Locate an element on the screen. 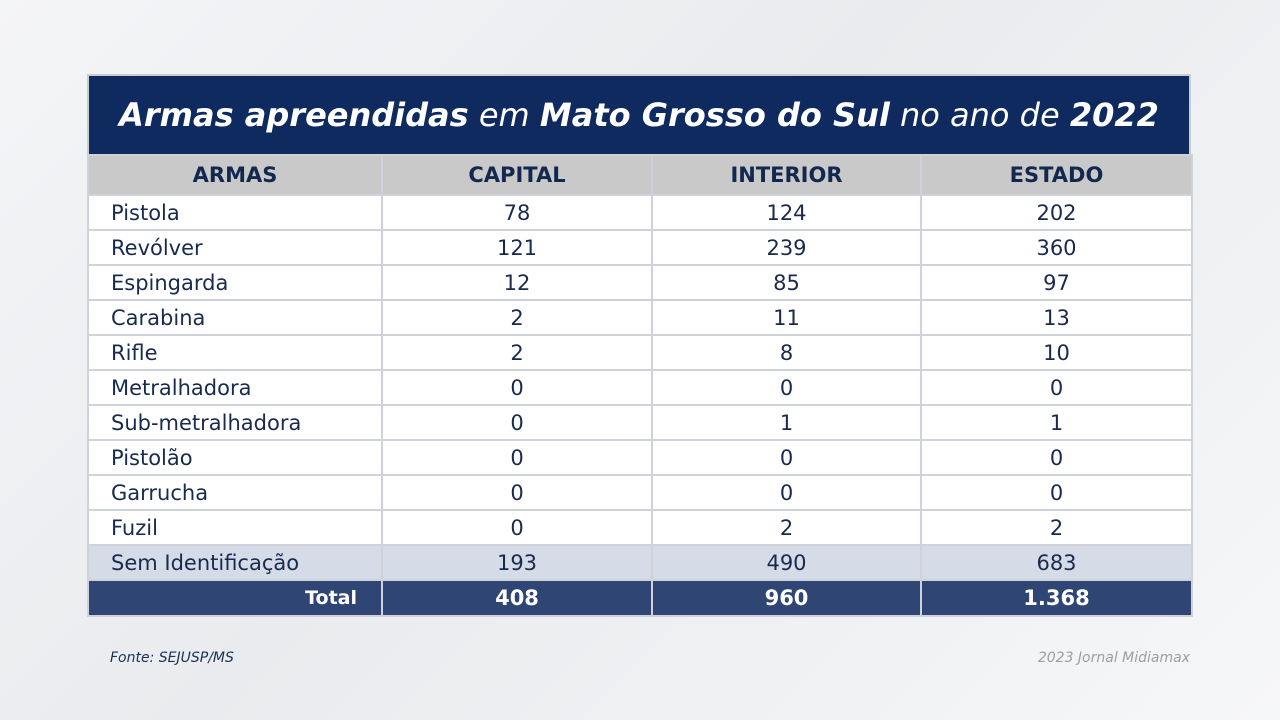 The width and height of the screenshot is (1280, 720). column-header: INTERIOR is located at coordinates (786, 175).